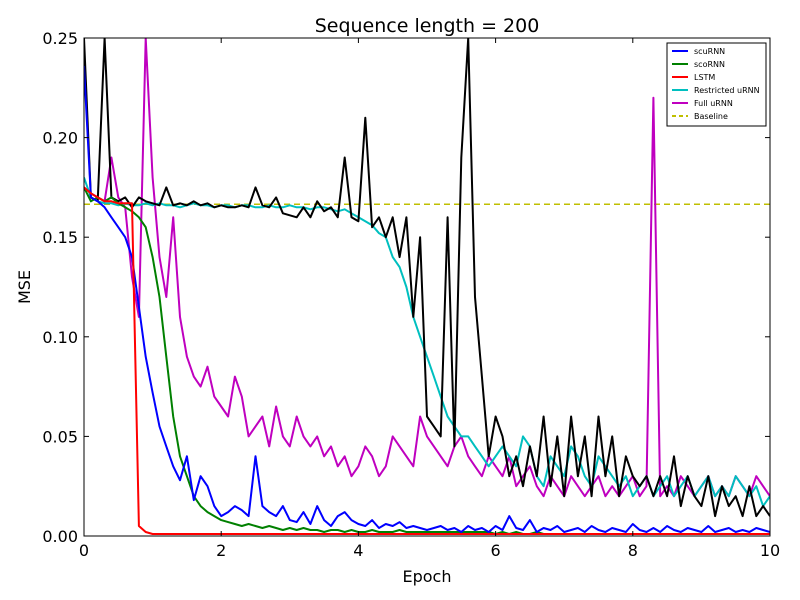 This screenshot has width=800, height=600. What do you see at coordinates (704, 77) in the screenshot?
I see `legend-label: LSTM` at bounding box center [704, 77].